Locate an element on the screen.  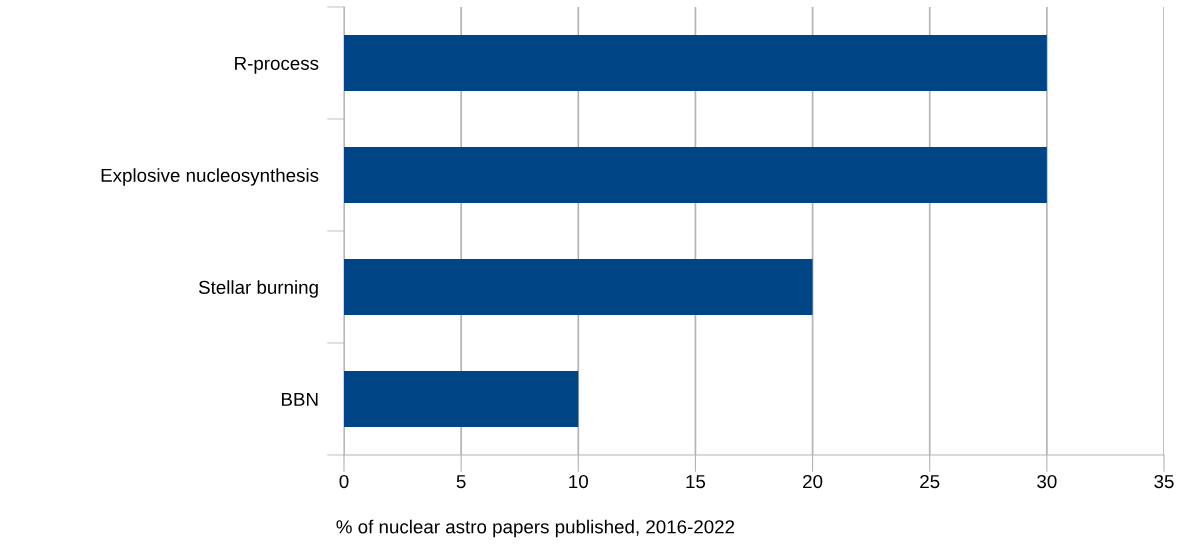
x-tick-label: 30 is located at coordinates (1047, 481).